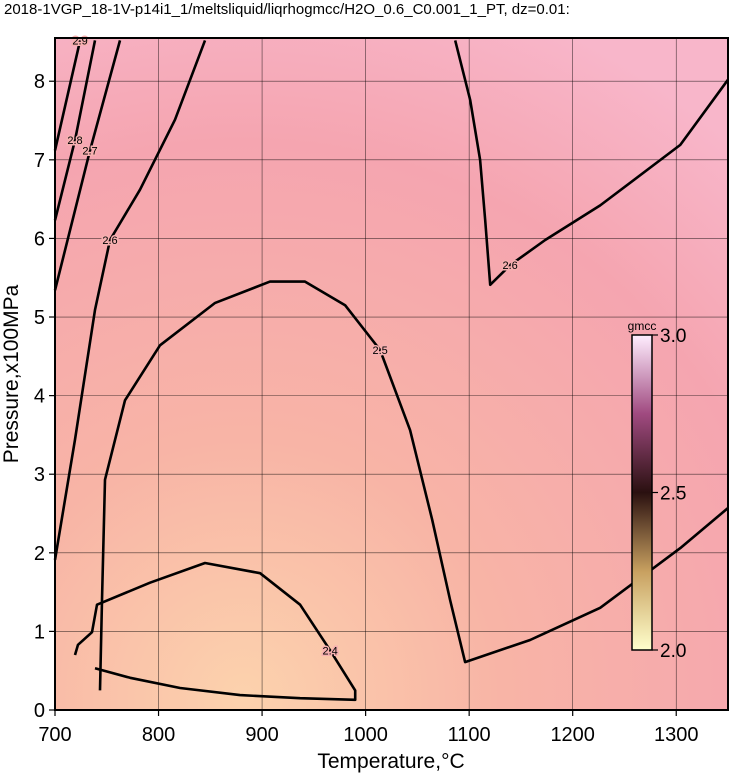 This screenshot has height=781, width=743. I want to click on y-tick-label: 0, so click(39, 711).